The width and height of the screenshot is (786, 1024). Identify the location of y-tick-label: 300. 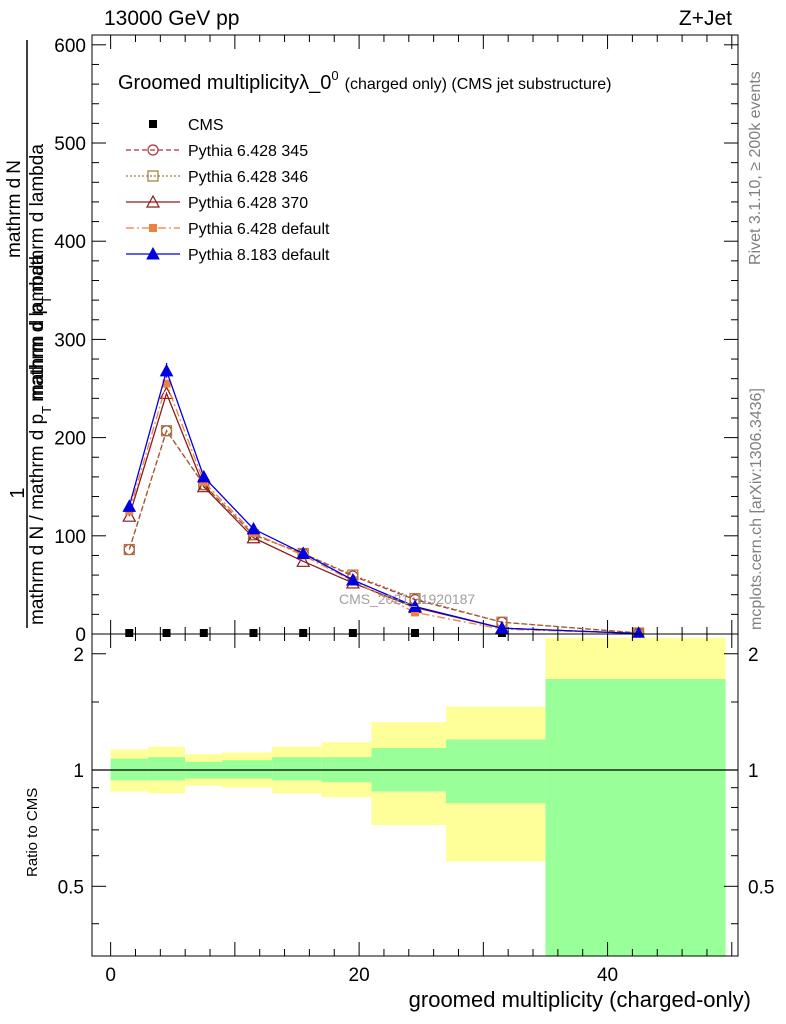
(70, 340).